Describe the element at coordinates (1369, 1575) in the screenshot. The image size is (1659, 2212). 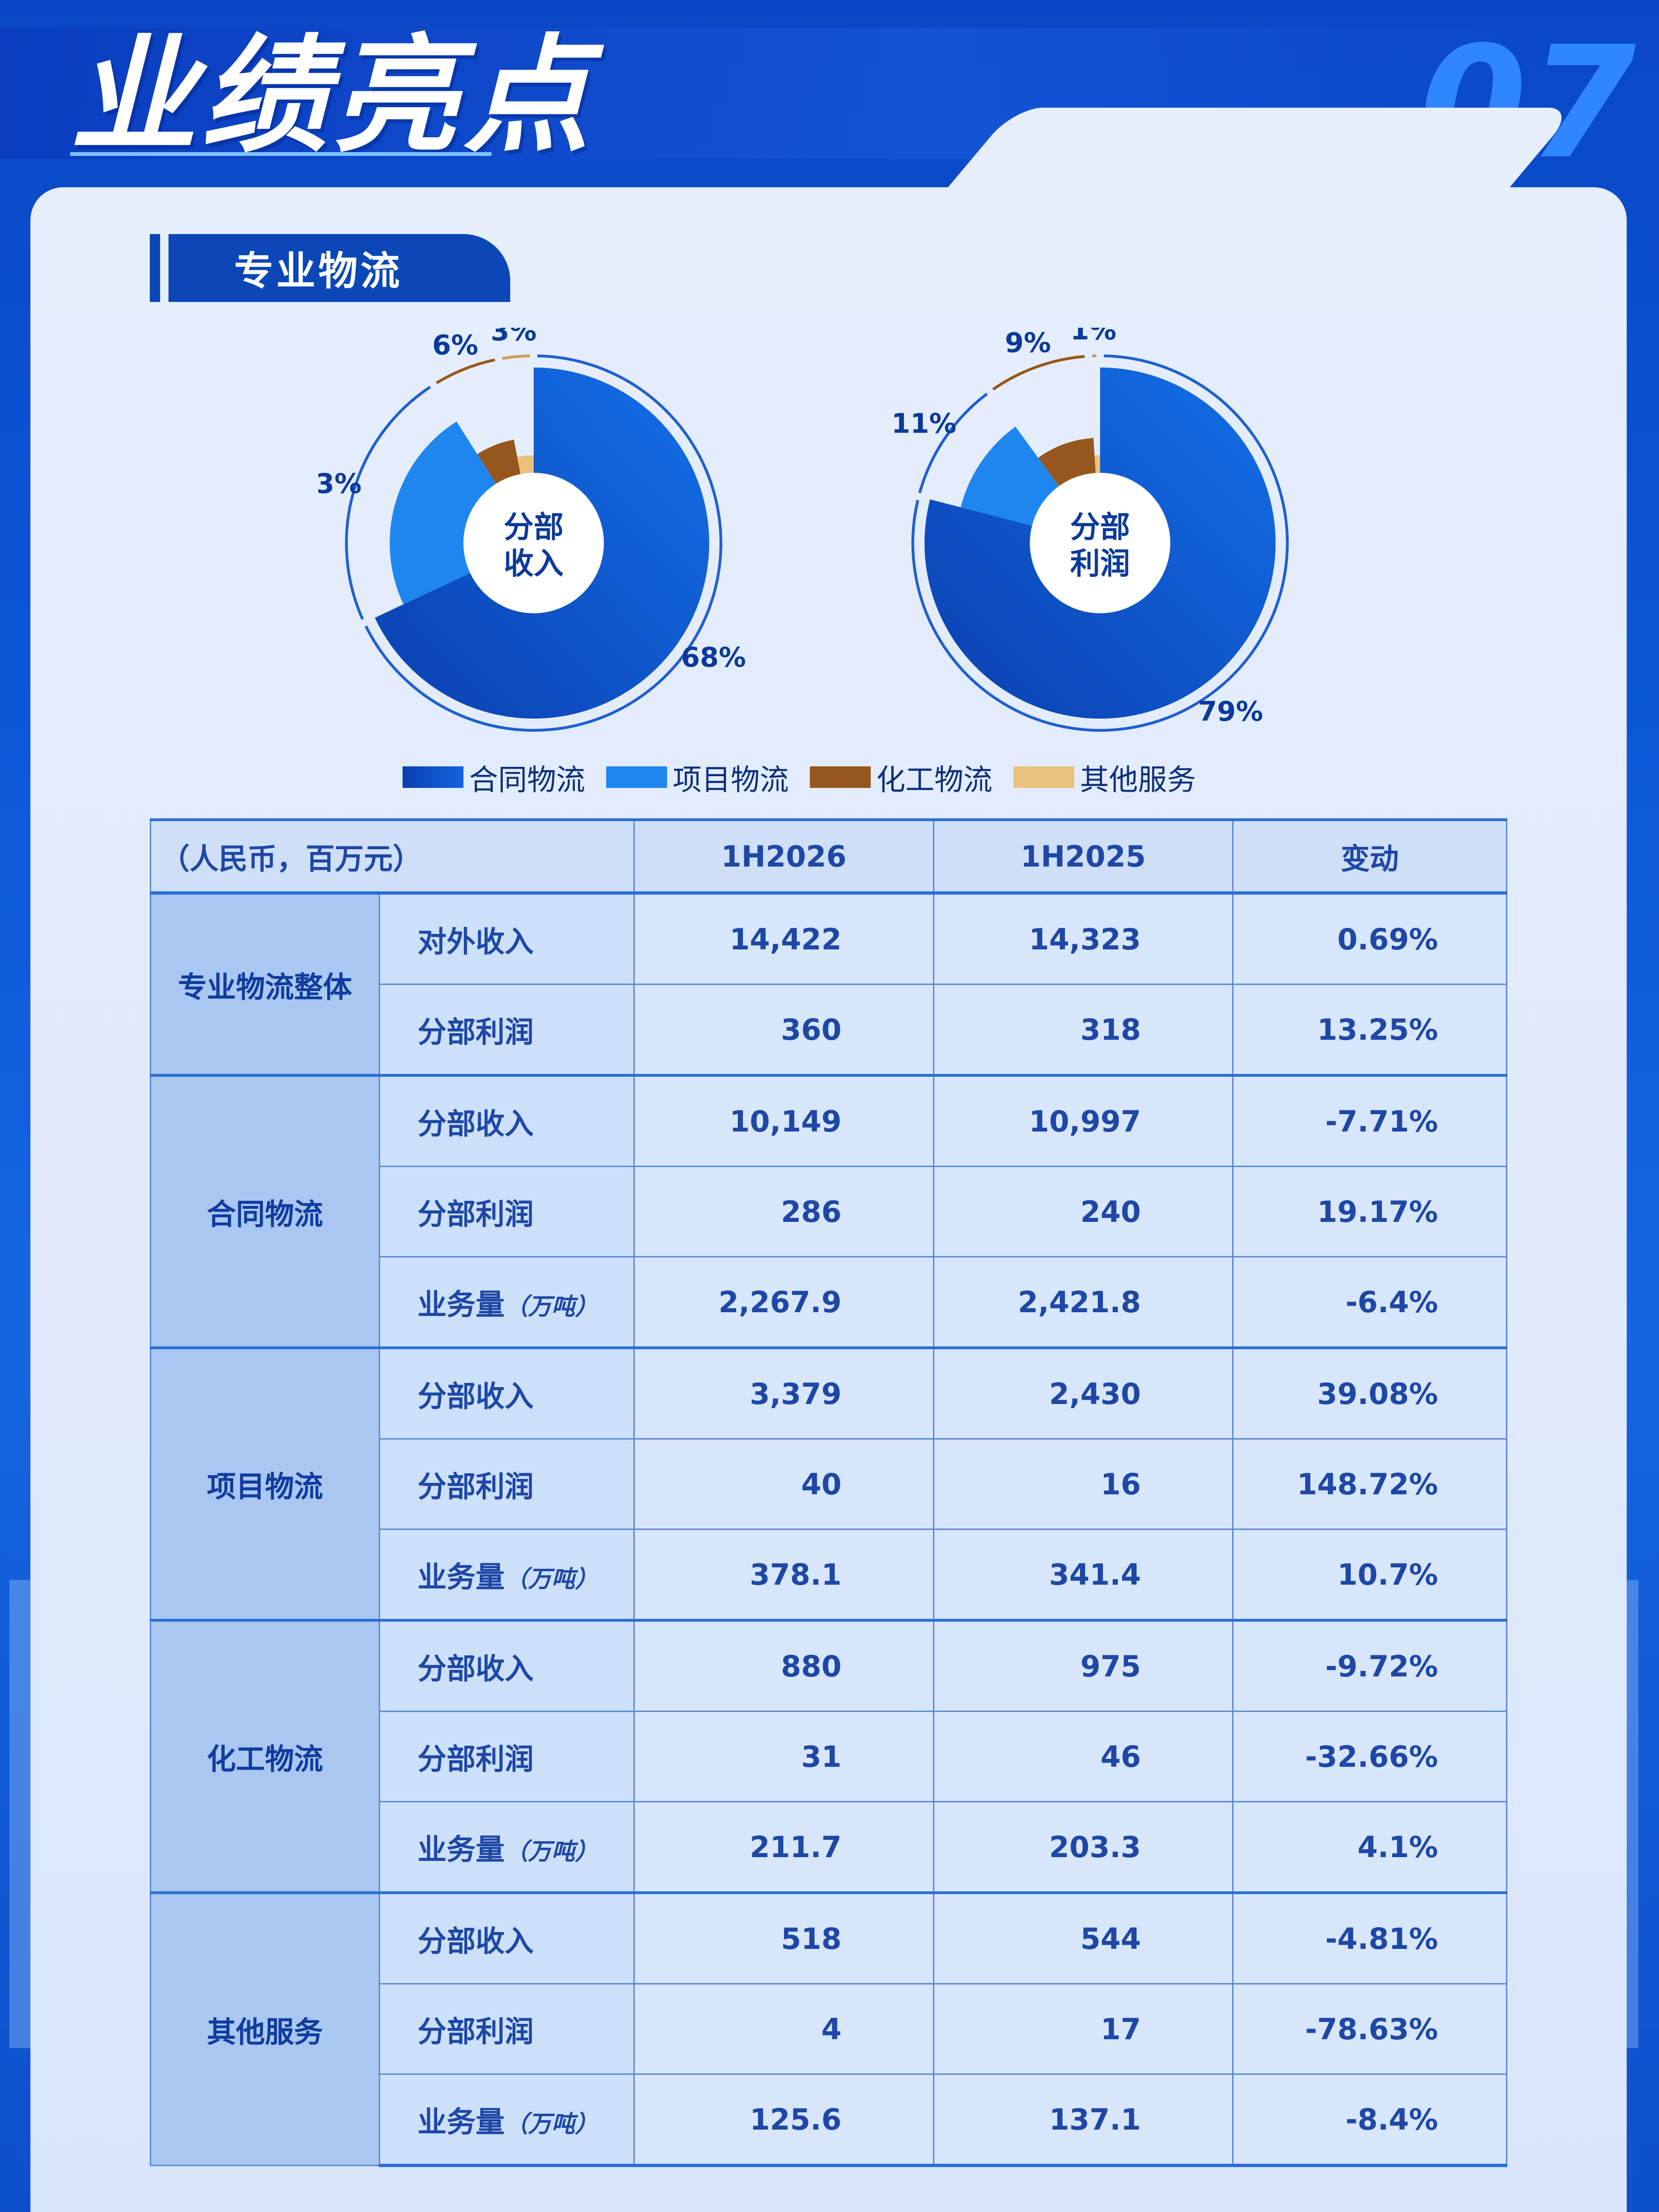
I see `value-change: 10.7%` at that location.